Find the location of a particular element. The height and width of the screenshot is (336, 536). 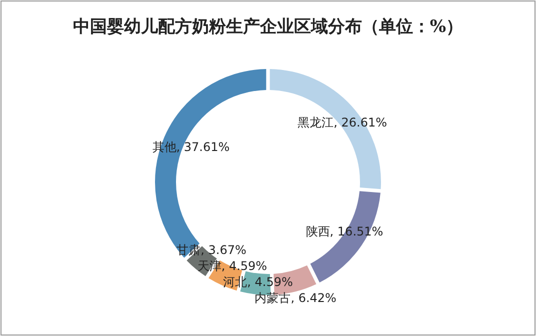

chart-title: 中国婴幼儿配方奶粉生产企业区域分布（单位：%） is located at coordinates (268, 27).